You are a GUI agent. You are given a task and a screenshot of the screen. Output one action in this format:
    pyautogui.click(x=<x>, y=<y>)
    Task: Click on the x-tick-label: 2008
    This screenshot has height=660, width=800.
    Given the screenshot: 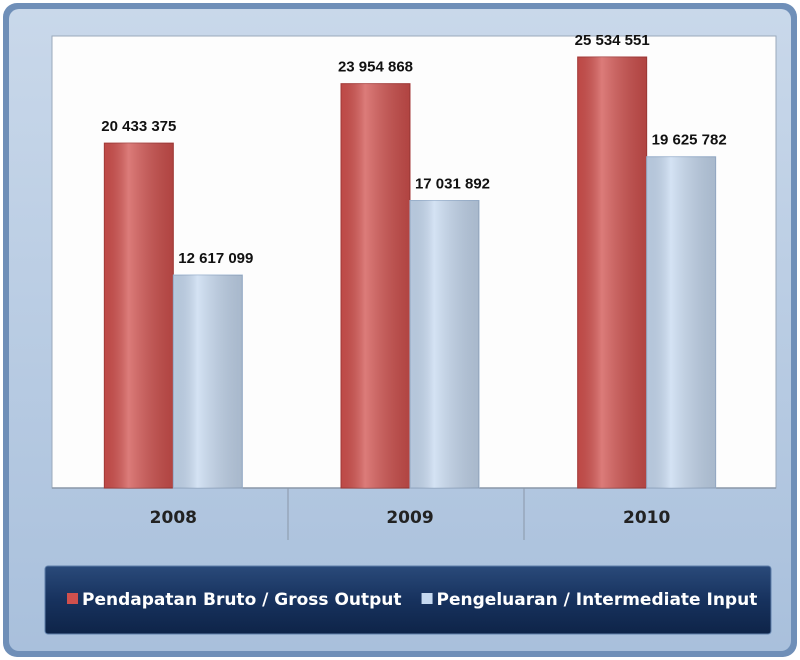 What is the action you would take?
    pyautogui.click(x=173, y=518)
    